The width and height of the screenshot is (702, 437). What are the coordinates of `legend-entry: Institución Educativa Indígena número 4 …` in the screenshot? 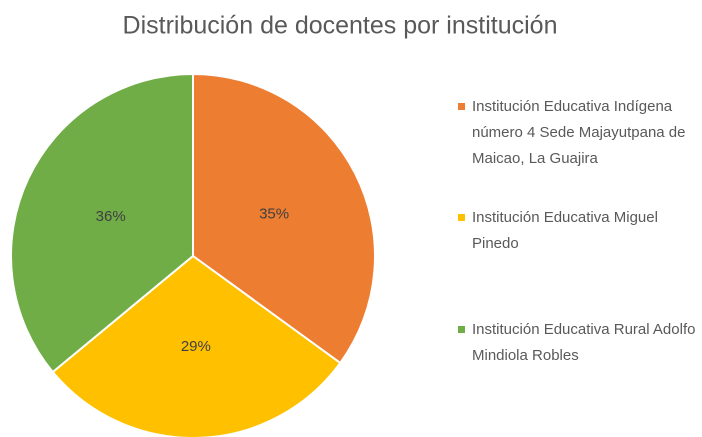 It's located at (576, 133).